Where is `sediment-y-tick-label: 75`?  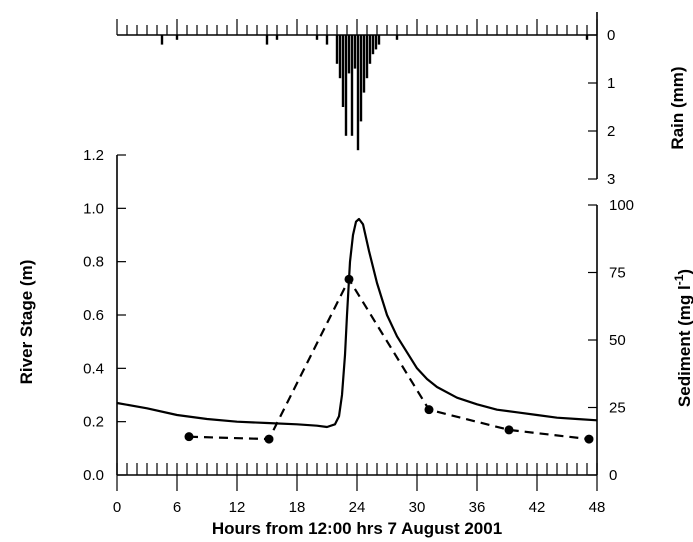
sediment-y-tick-label: 75 is located at coordinates (617, 273).